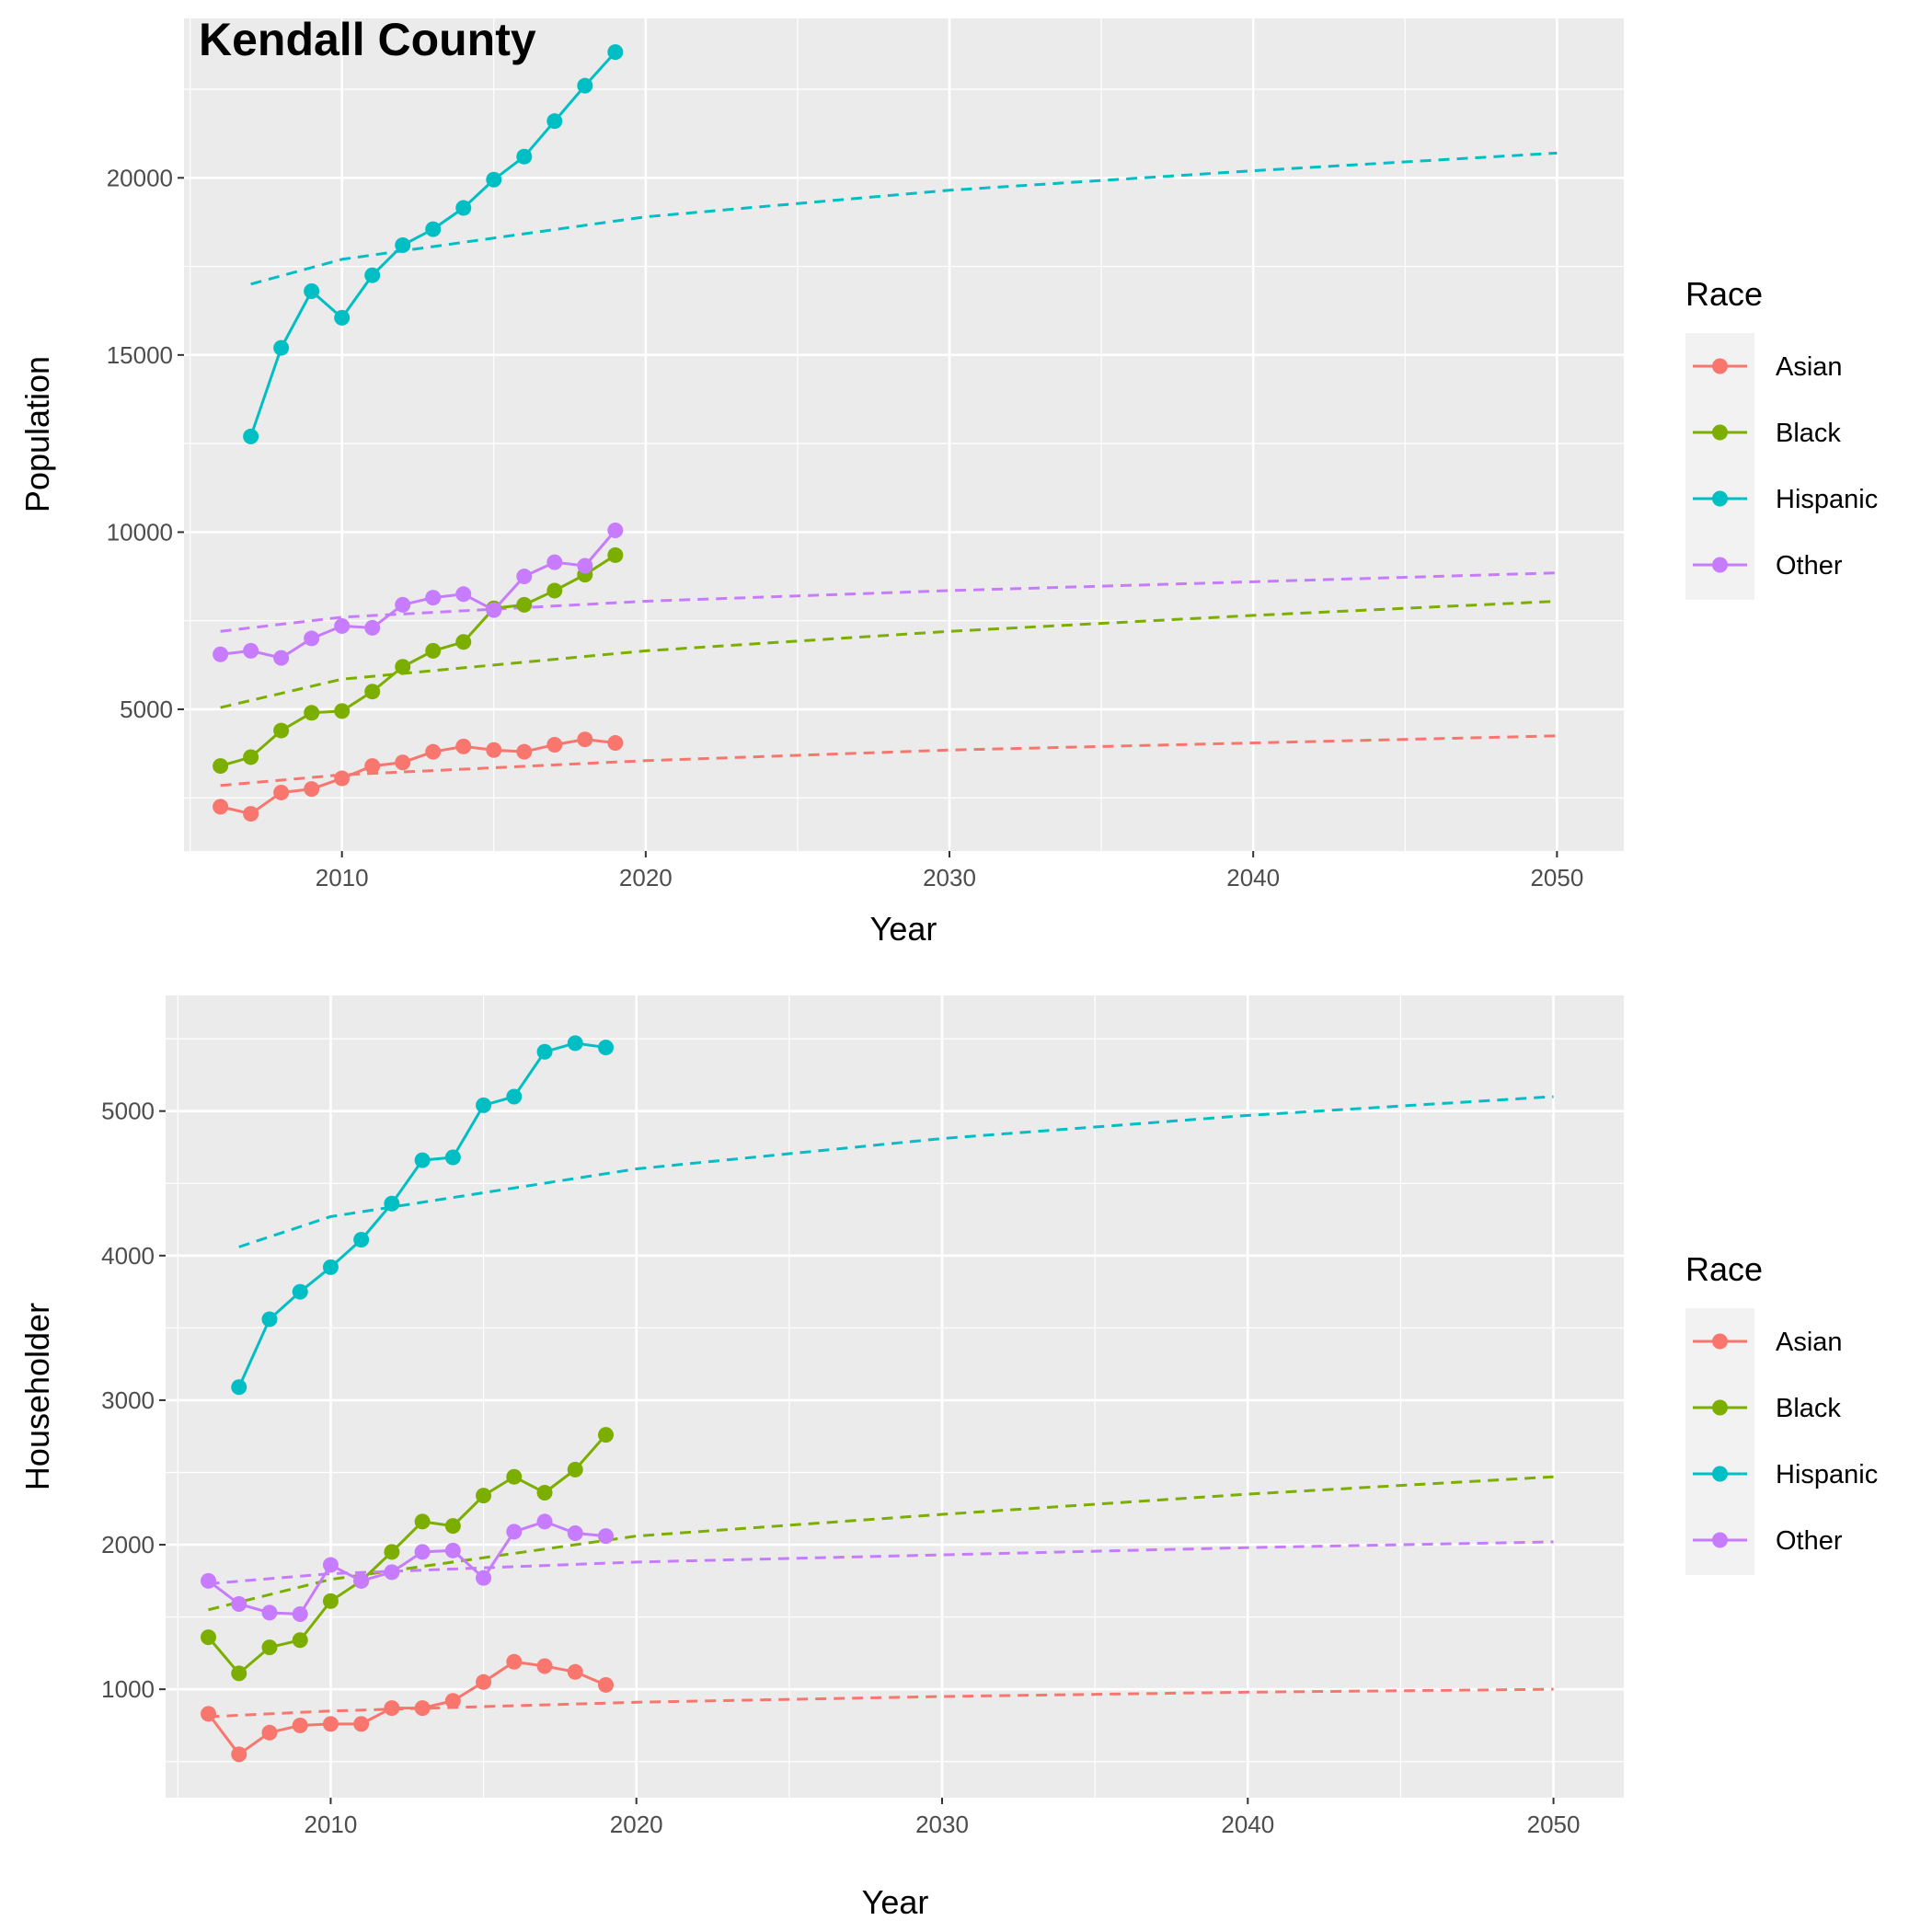 The height and width of the screenshot is (1932, 1932). Describe the element at coordinates (1781, 1412) in the screenshot. I see `householder-legend: Race Asian Black Hispanic Other` at that location.